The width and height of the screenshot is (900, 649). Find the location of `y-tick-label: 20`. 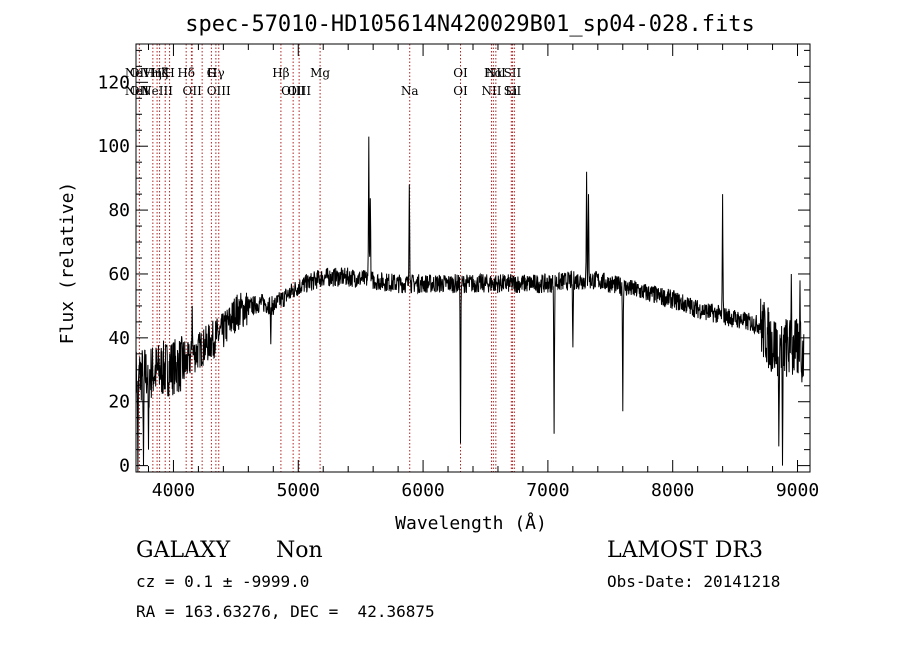

y-tick-label: 20 is located at coordinates (119, 402).